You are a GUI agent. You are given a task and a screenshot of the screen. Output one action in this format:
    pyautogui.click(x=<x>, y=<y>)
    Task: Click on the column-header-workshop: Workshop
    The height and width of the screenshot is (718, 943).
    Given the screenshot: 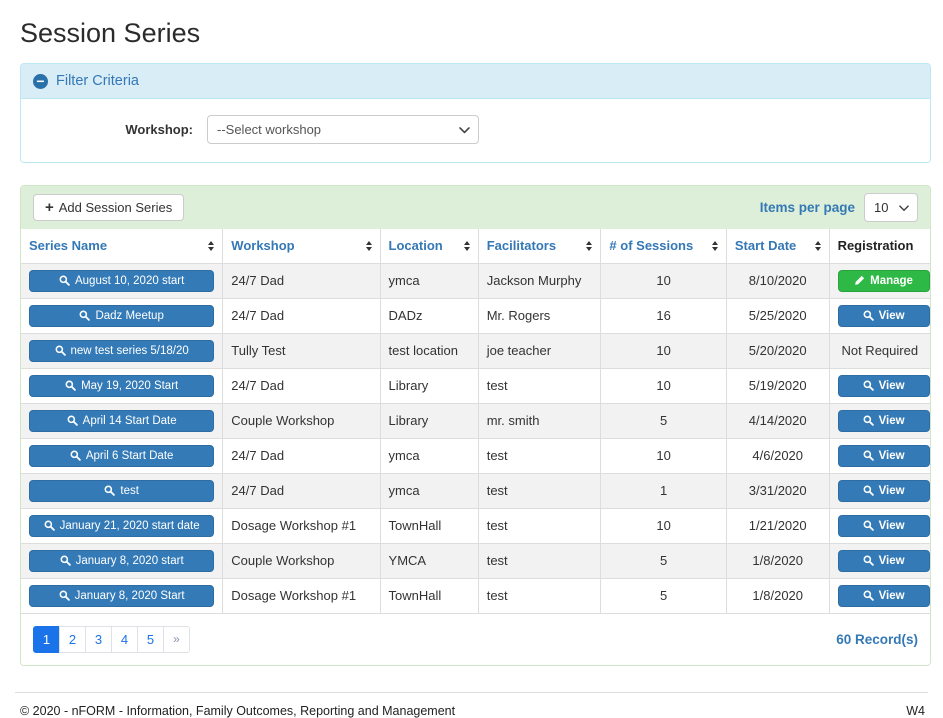 What is the action you would take?
    pyautogui.click(x=301, y=246)
    